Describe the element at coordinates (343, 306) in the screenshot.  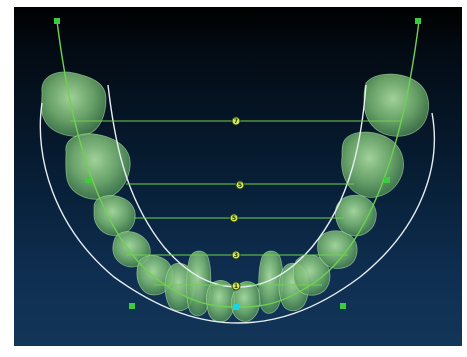
I see `right-bottom-handle` at that location.